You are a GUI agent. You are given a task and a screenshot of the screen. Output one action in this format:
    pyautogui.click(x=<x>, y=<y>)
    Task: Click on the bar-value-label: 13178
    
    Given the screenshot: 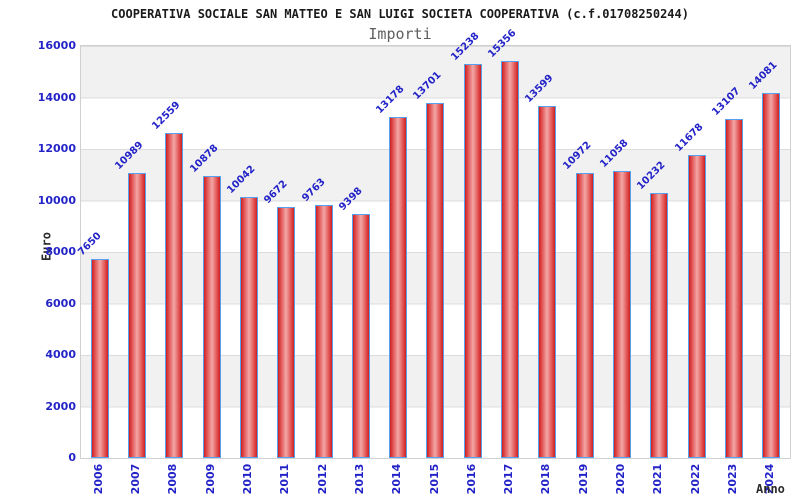 What is the action you would take?
    pyautogui.click(x=390, y=99)
    